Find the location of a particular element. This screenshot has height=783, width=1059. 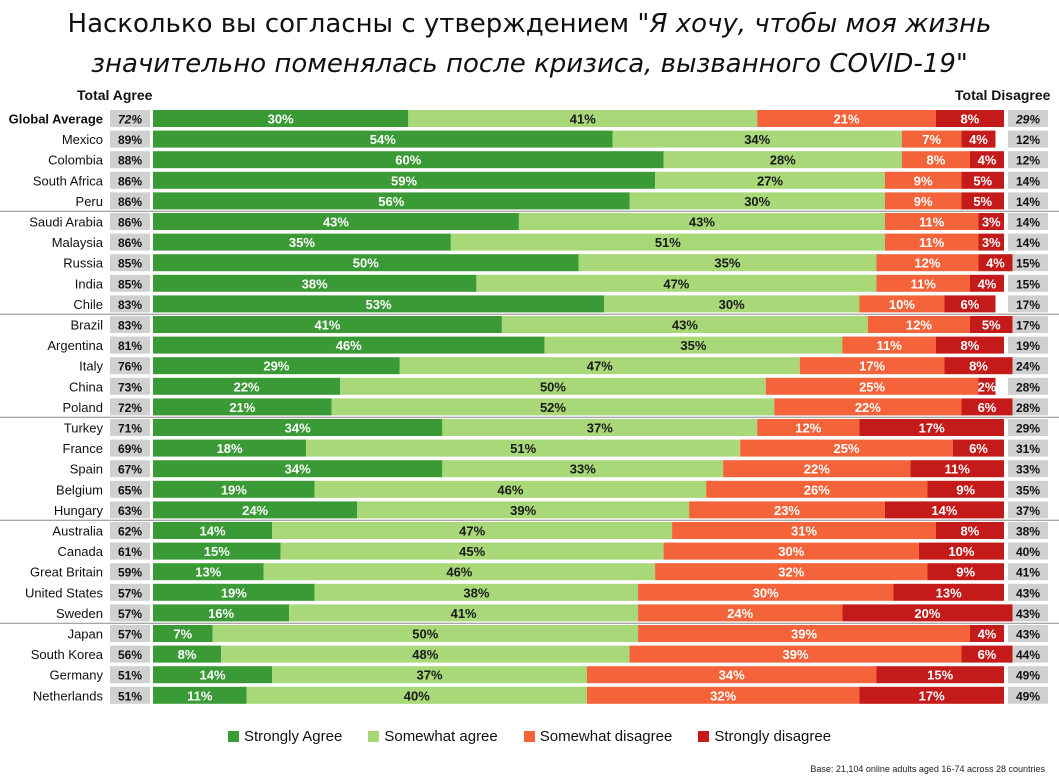

value-label-strongly-agree-united-states: 19% is located at coordinates (234, 592).